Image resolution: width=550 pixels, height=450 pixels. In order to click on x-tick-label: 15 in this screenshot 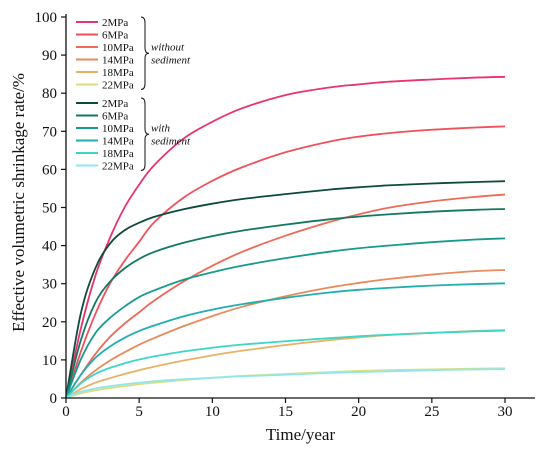, I will do `click(285, 412)`.